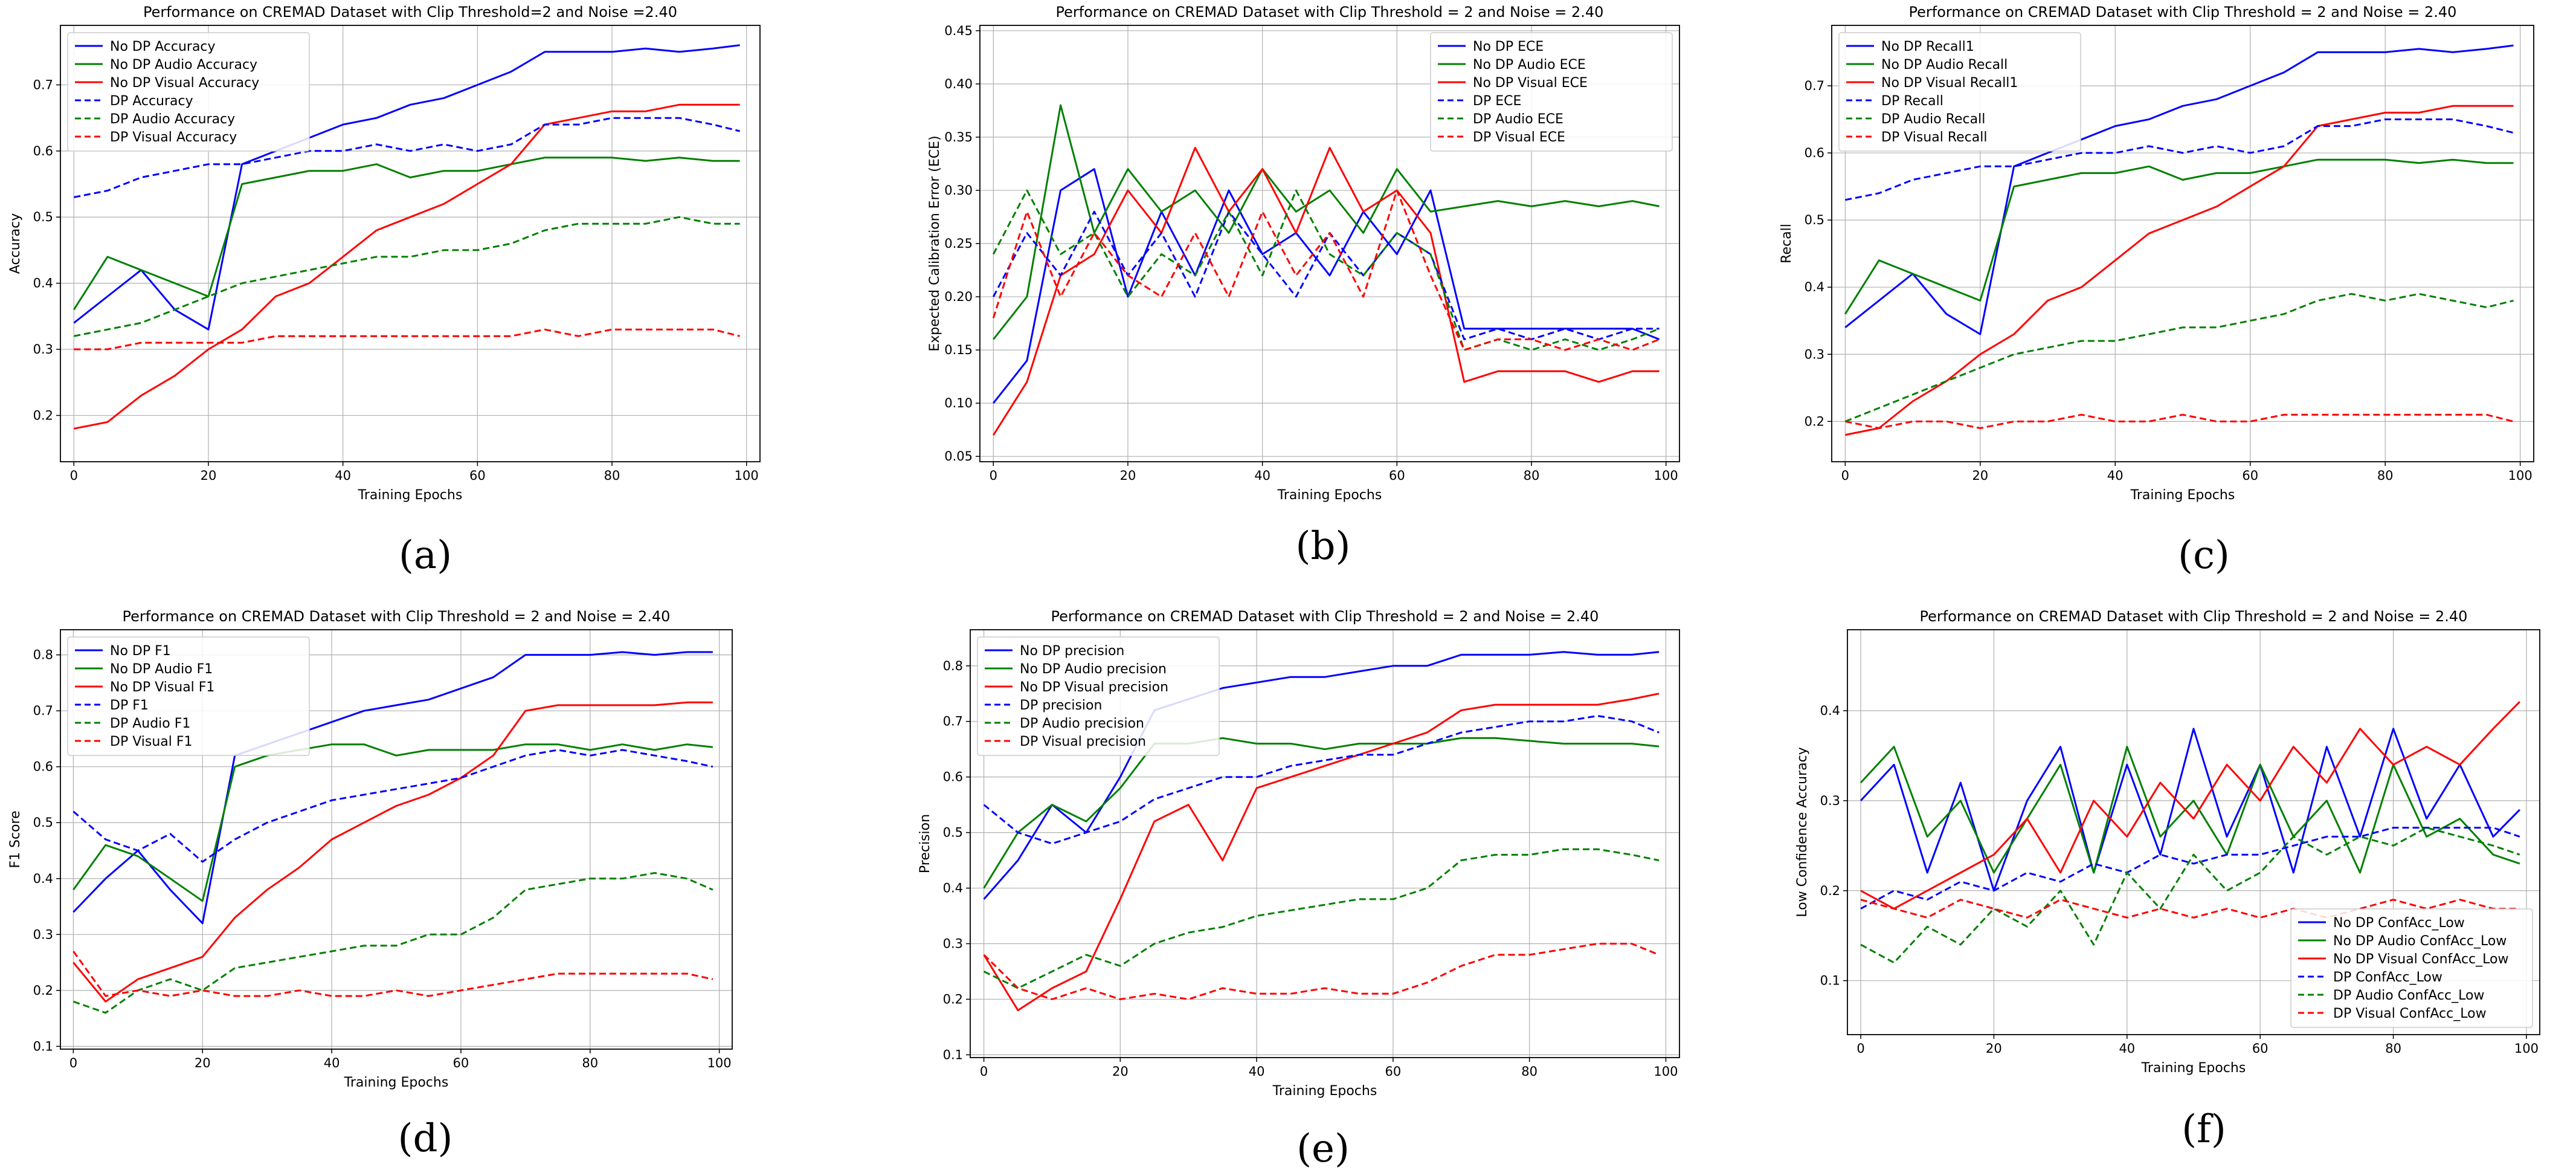 The image size is (2576, 1170). I want to click on y-axis-label-f: Low Confidence Accuracy, so click(1802, 832).